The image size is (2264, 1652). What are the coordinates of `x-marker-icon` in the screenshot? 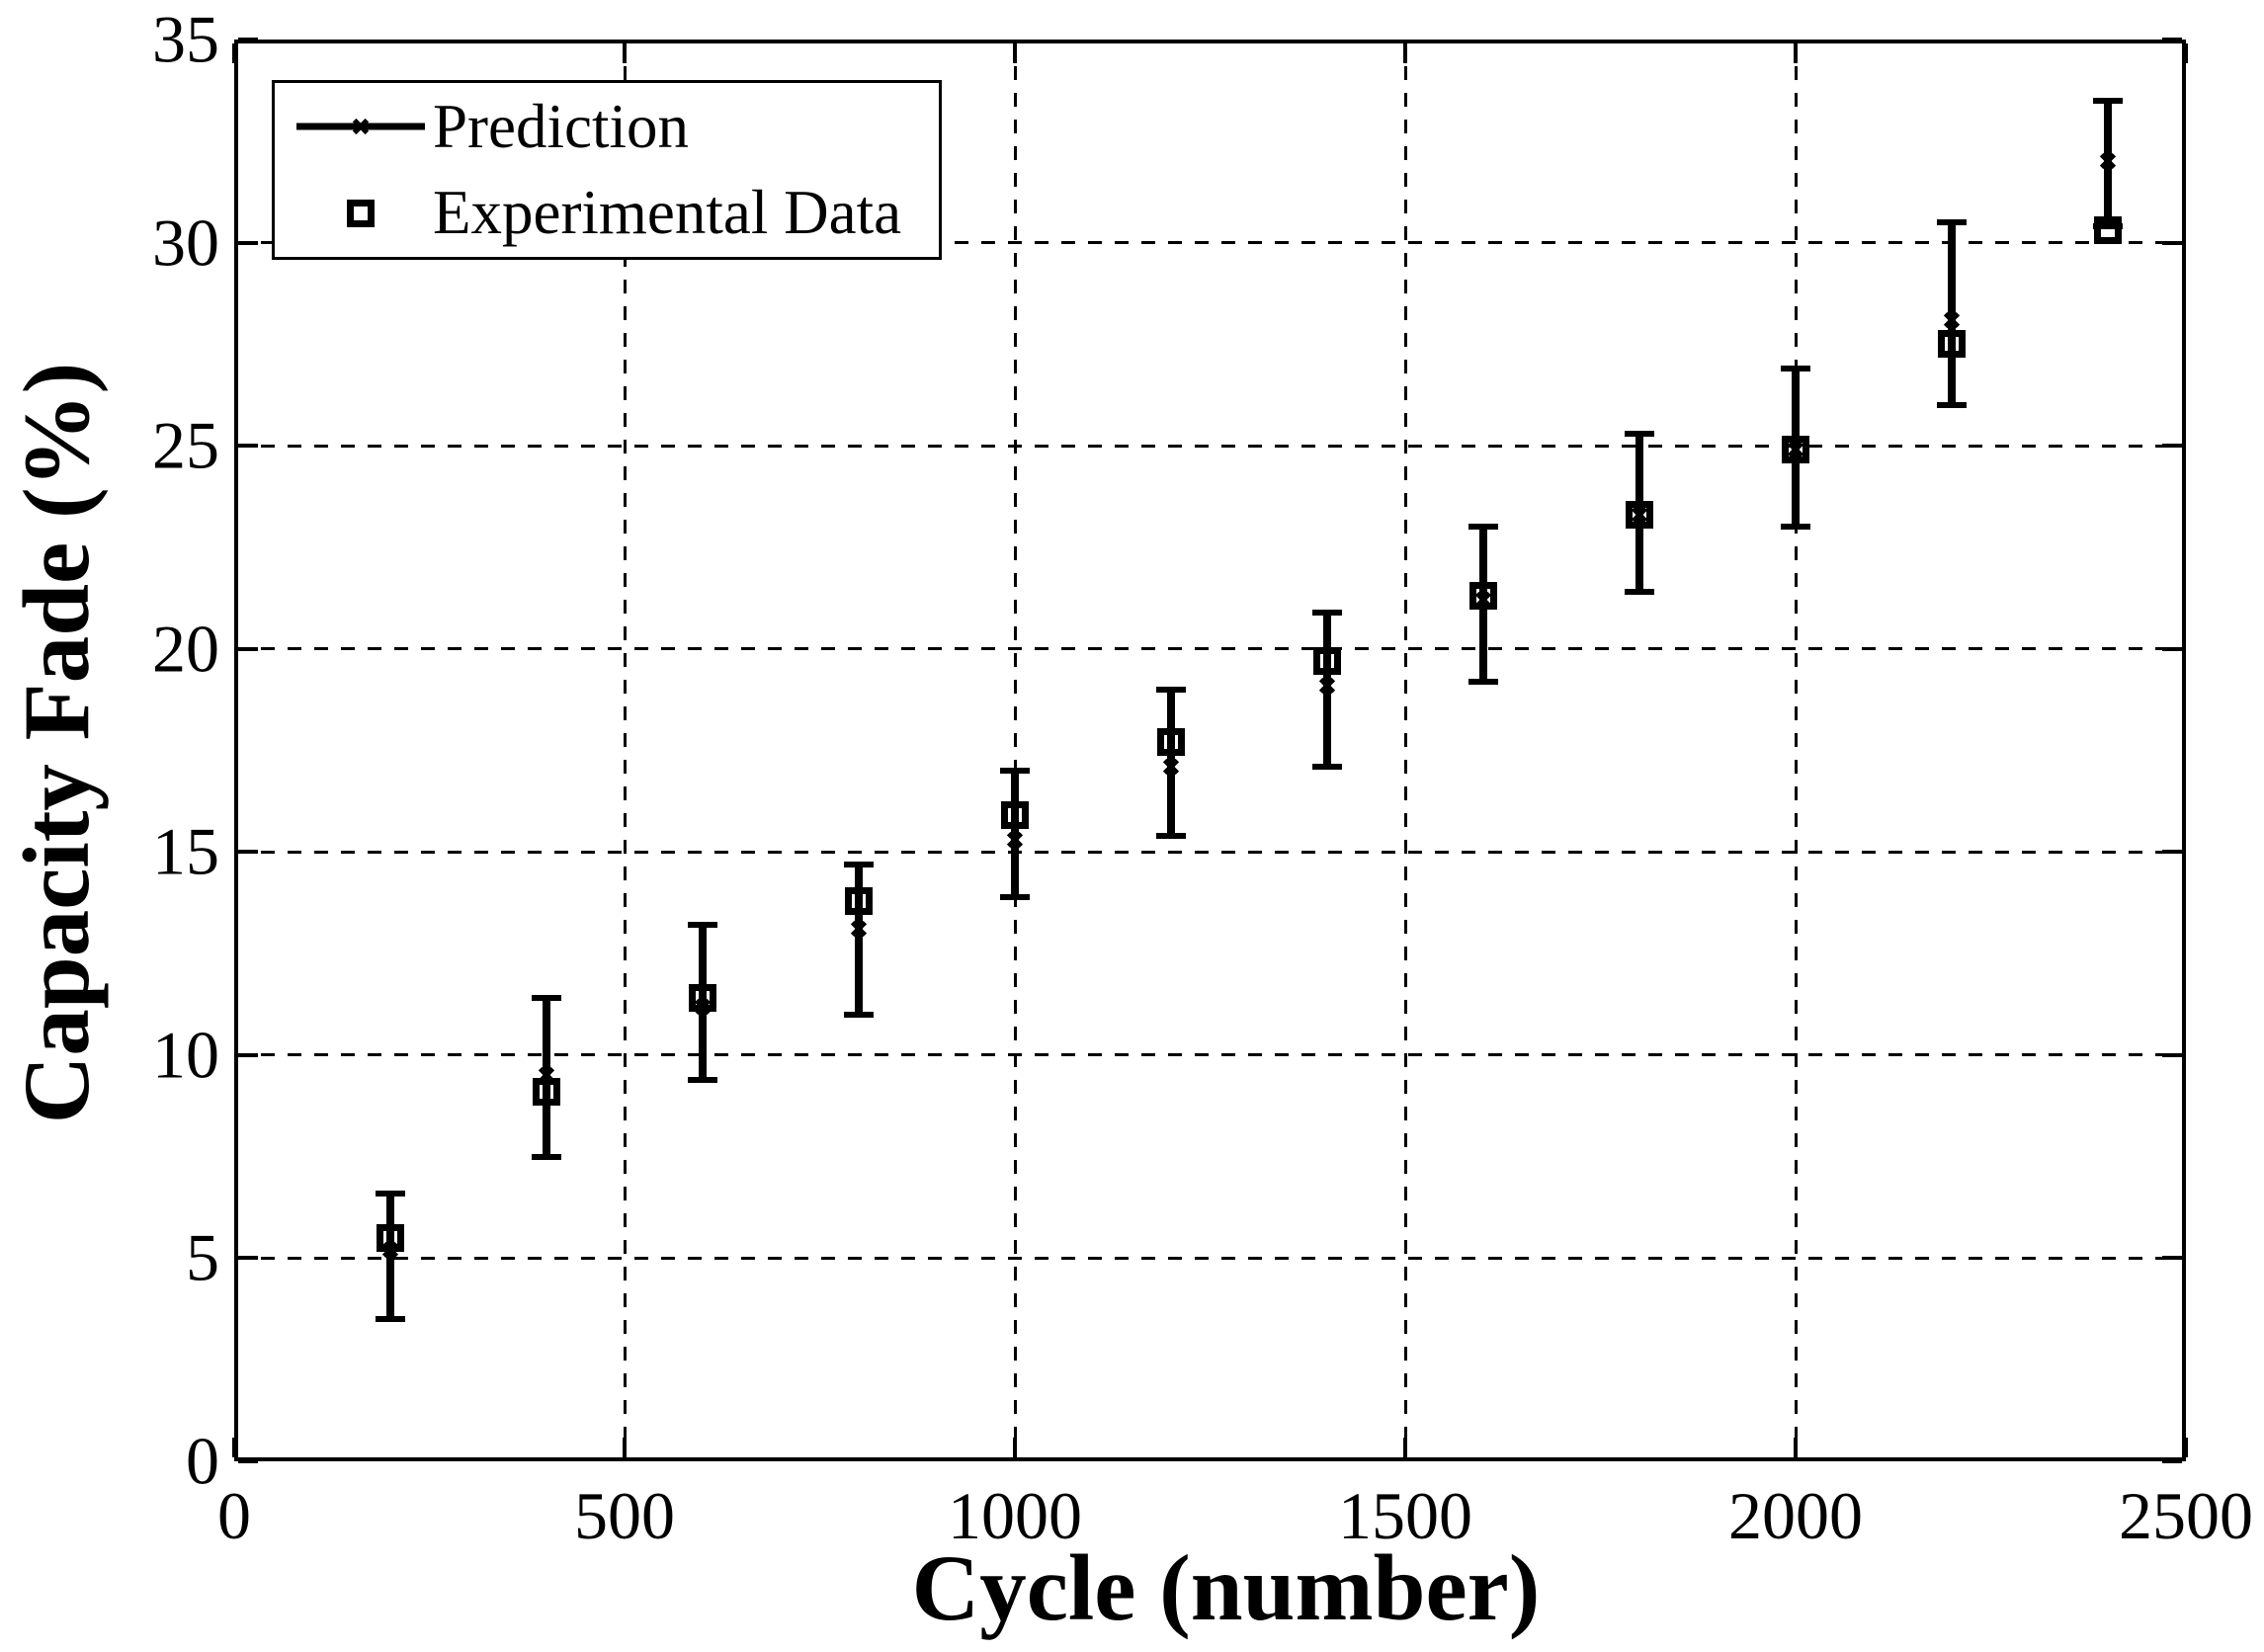 It's located at (361, 126).